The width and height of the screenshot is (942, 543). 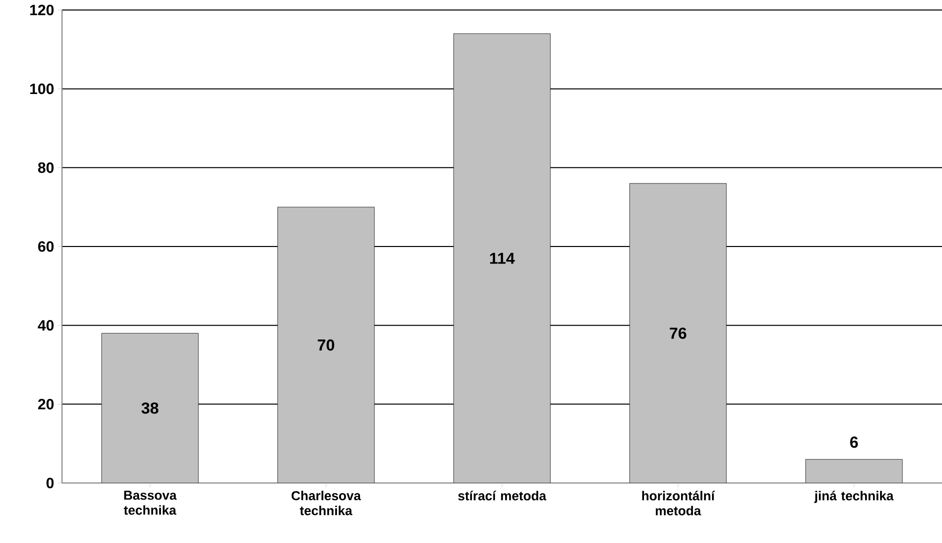 What do you see at coordinates (50, 483) in the screenshot?
I see `y-tick-label: 0` at bounding box center [50, 483].